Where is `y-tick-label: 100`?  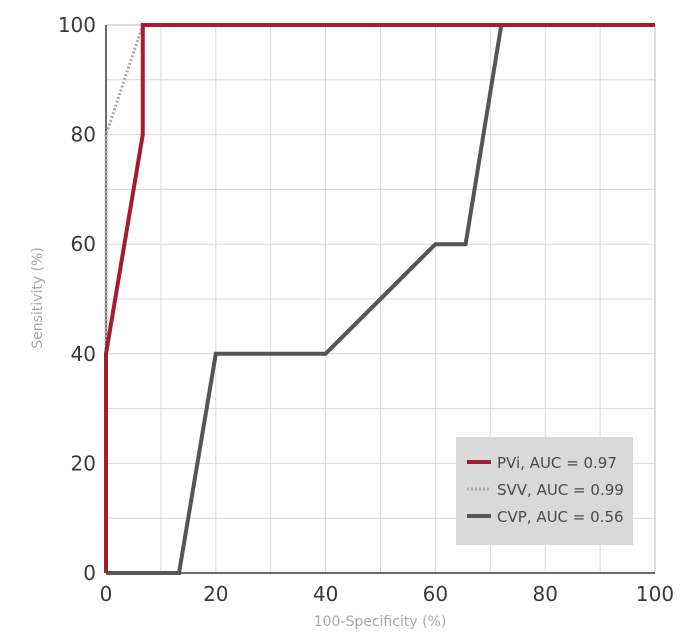
y-tick-label: 100 is located at coordinates (77, 25).